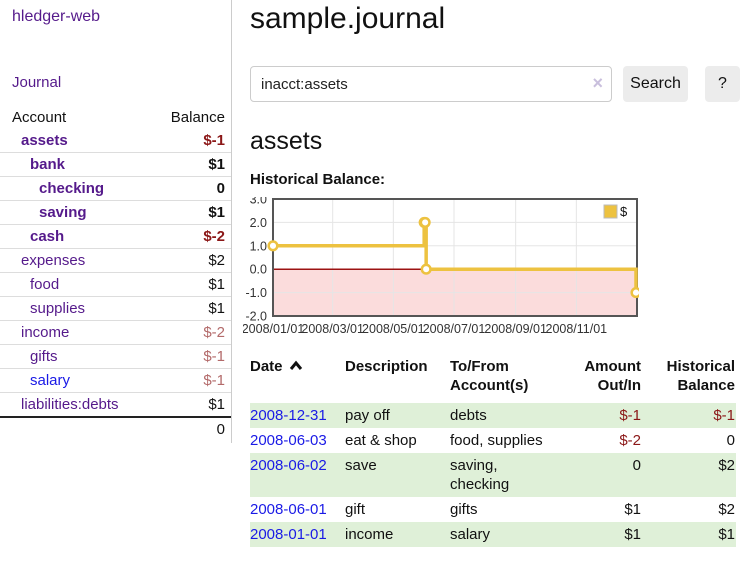 The height and width of the screenshot is (582, 742). I want to click on transaction-accounts: saving, checking, so click(480, 475).